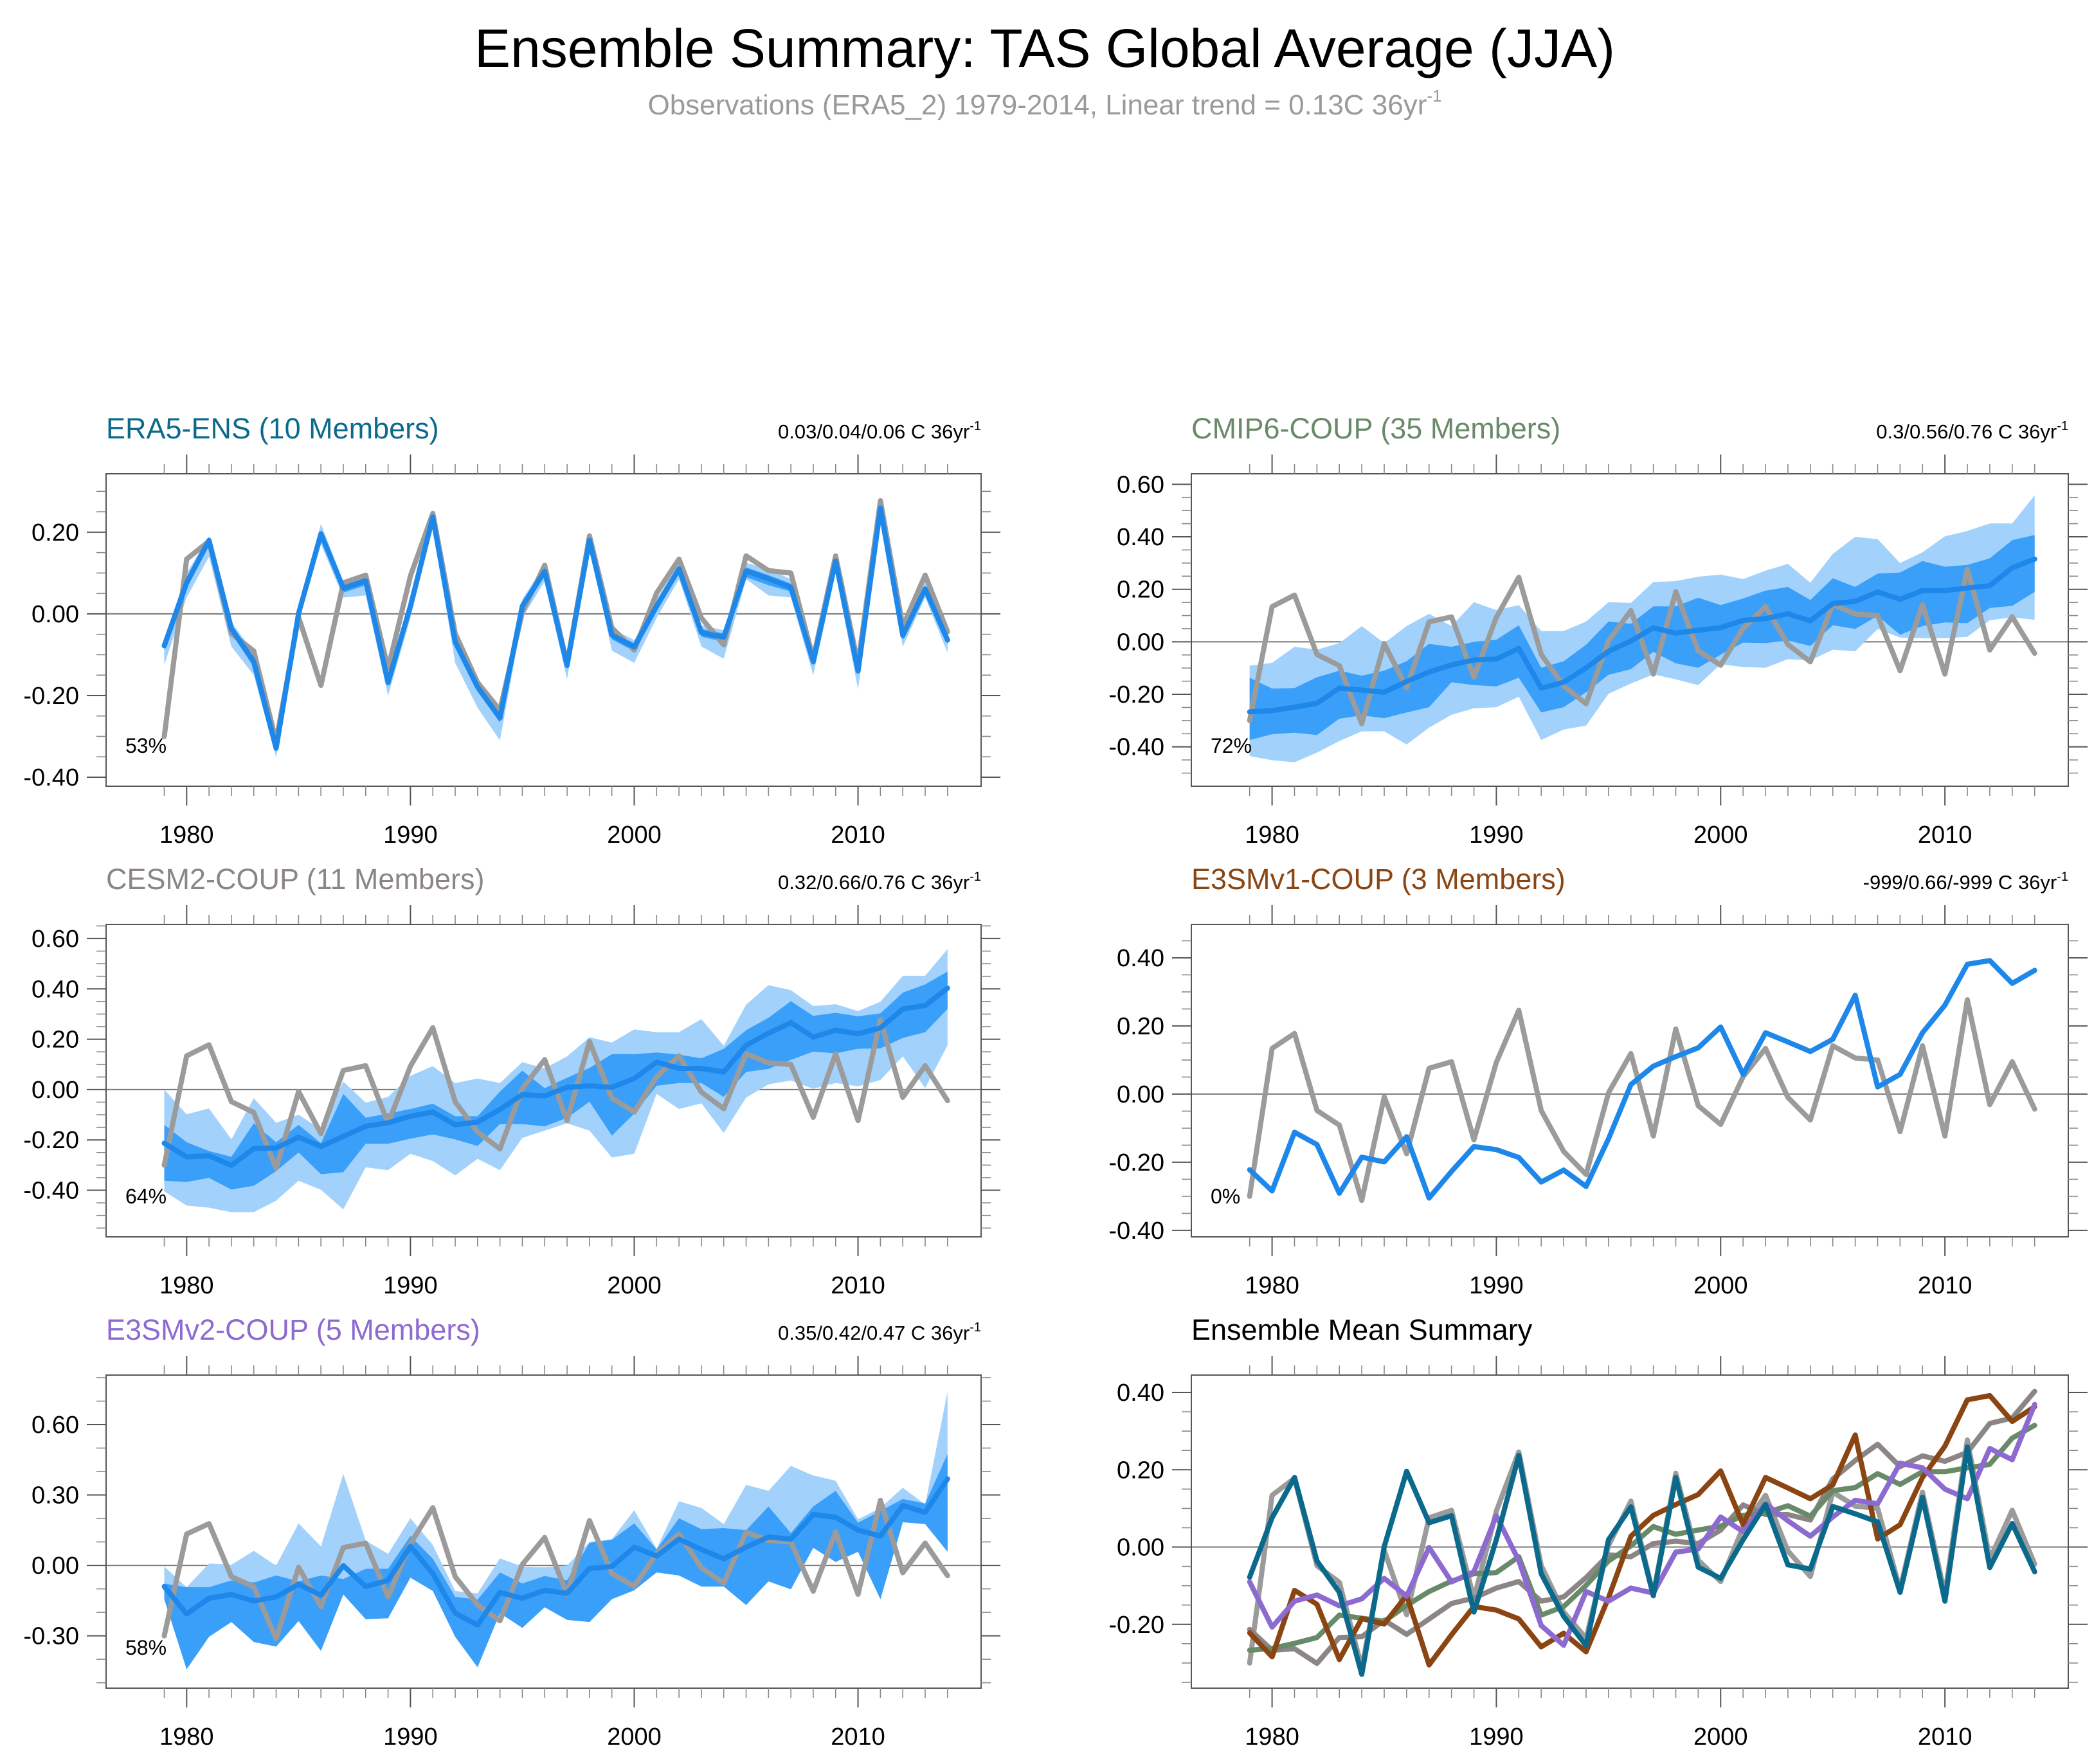 This screenshot has height=1764, width=2094. What do you see at coordinates (1966, 432) in the screenshot?
I see `trend-value: 0.3/0.56/0.76 C 36yr` at bounding box center [1966, 432].